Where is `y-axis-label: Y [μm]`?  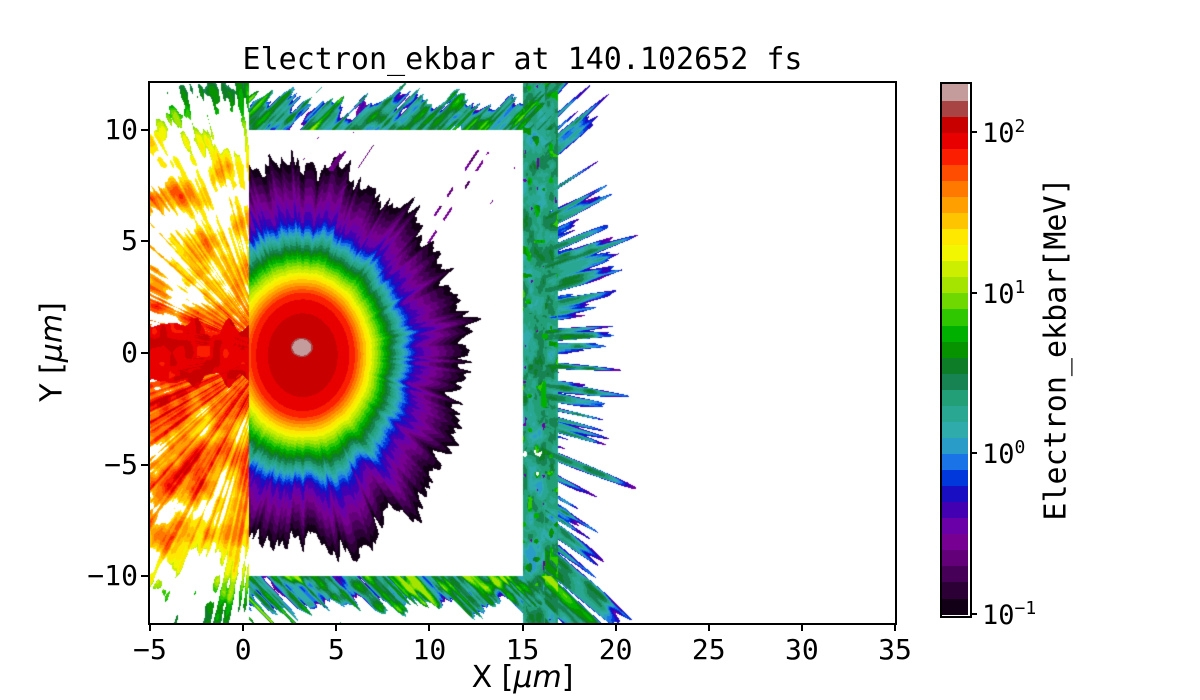
y-axis-label: Y [μm] is located at coordinates (52, 352).